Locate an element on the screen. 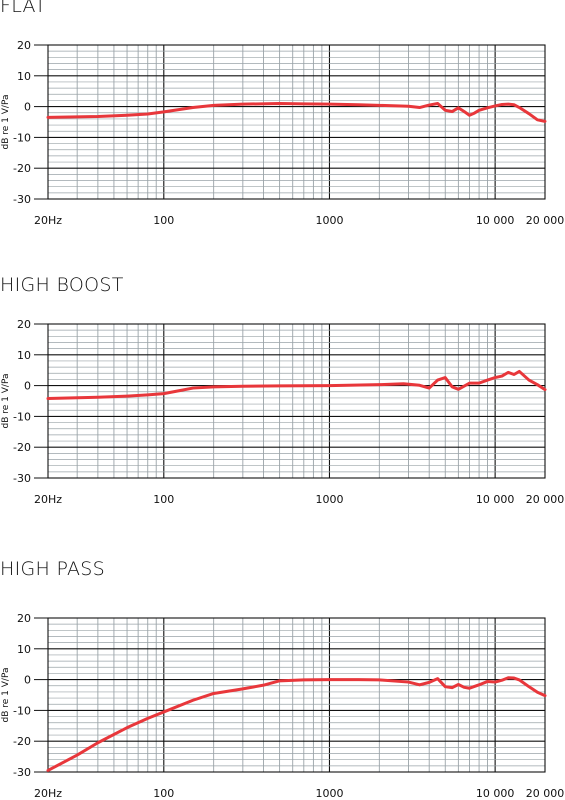 The width and height of the screenshot is (565, 800). panel-title-high-pass: HIGH PASS is located at coordinates (53, 569).